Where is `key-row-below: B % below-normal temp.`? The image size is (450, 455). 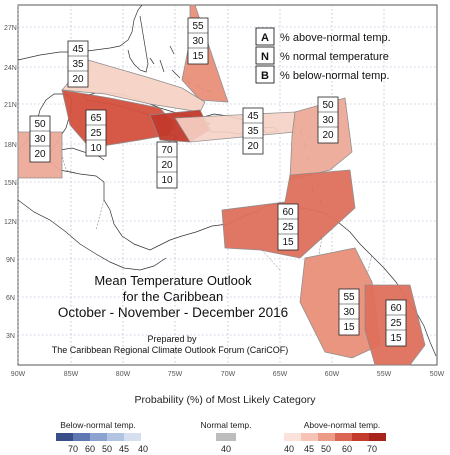 key-row-below: B % below-normal temp. is located at coordinates (322, 74).